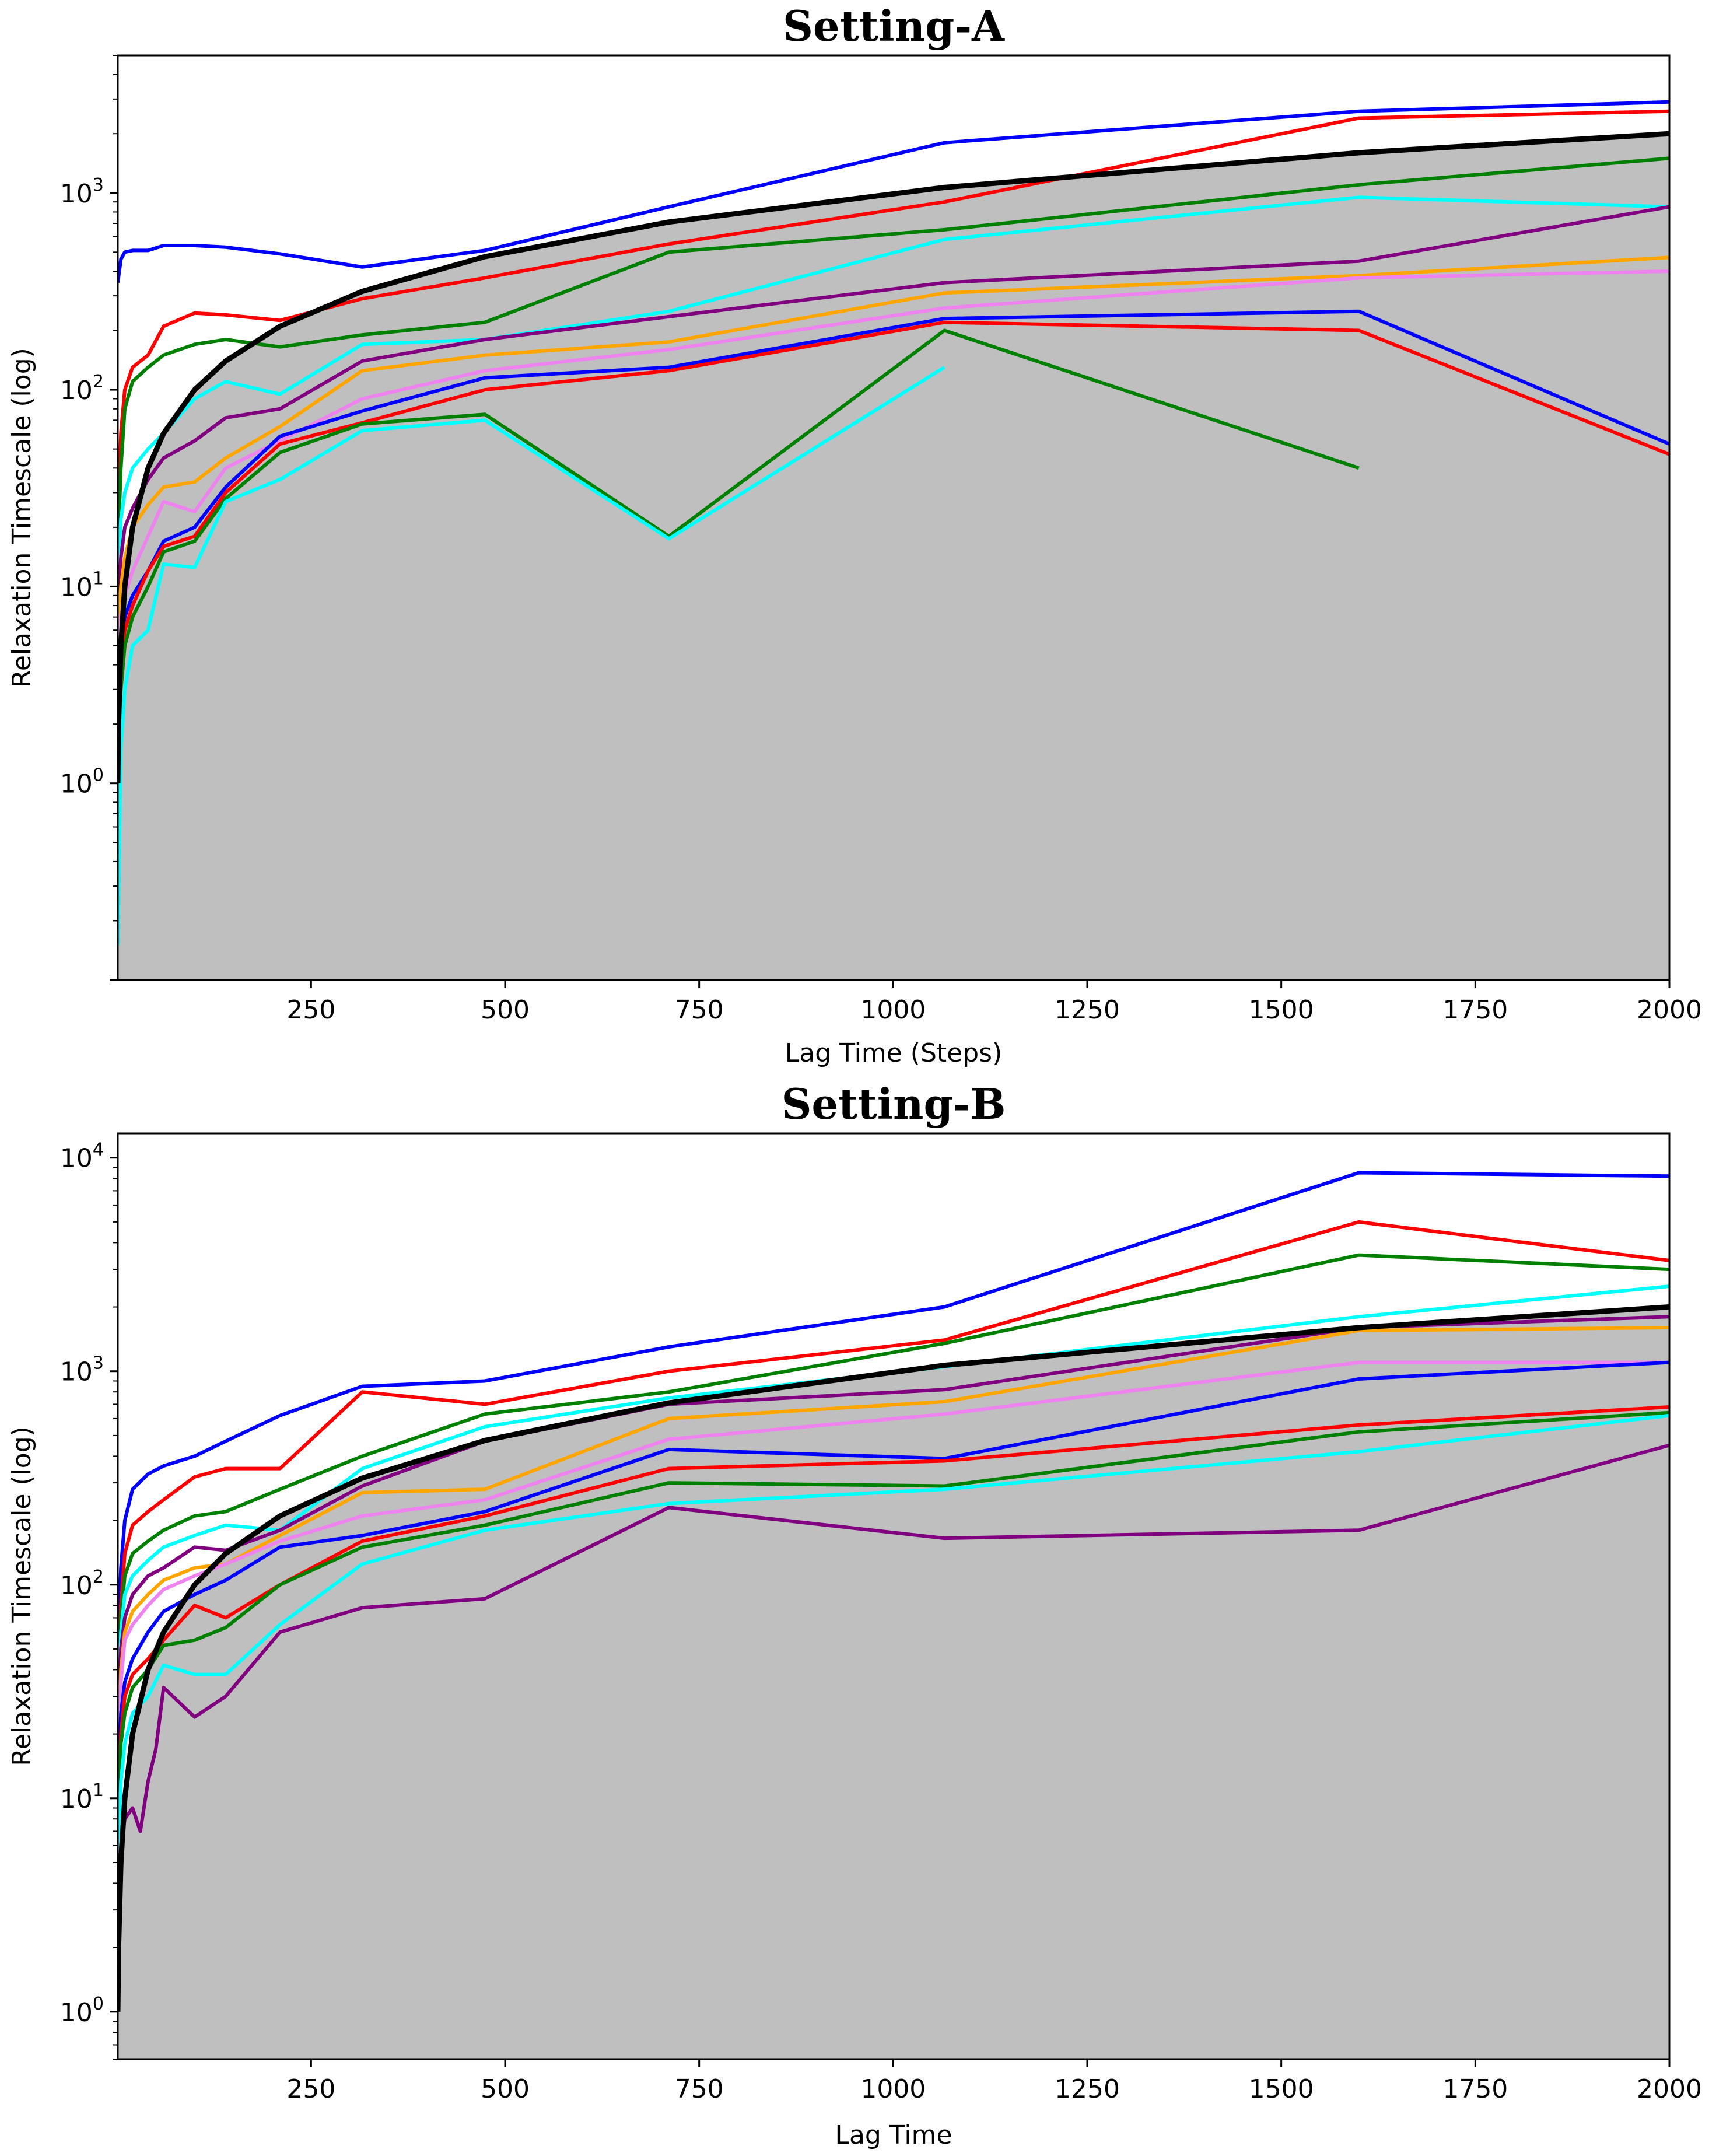  Describe the element at coordinates (893, 1104) in the screenshot. I see `chart-title: Setting-B` at that location.